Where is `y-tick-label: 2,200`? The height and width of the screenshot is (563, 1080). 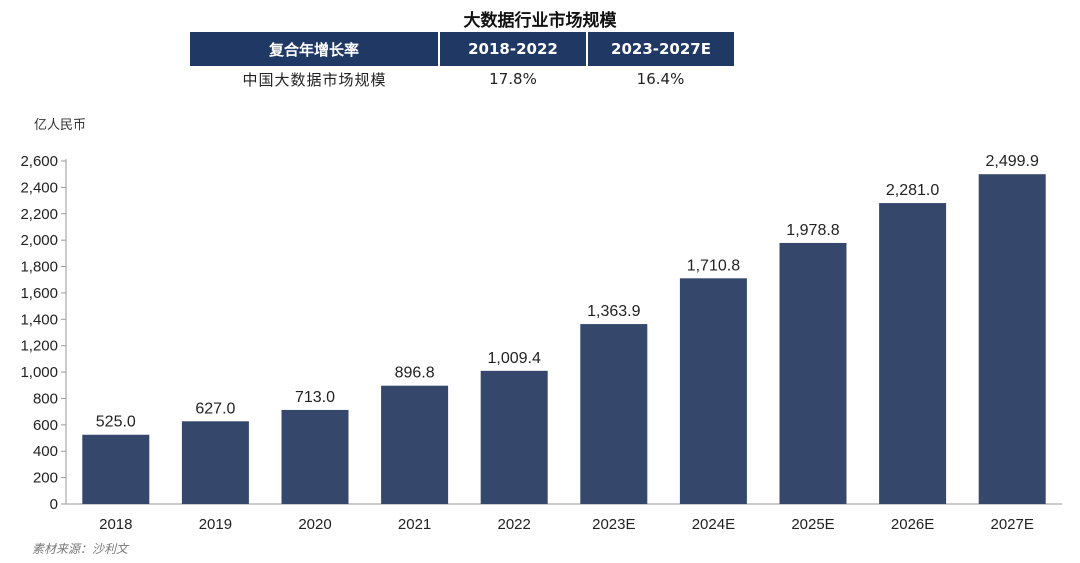
y-tick-label: 2,200 is located at coordinates (39, 214).